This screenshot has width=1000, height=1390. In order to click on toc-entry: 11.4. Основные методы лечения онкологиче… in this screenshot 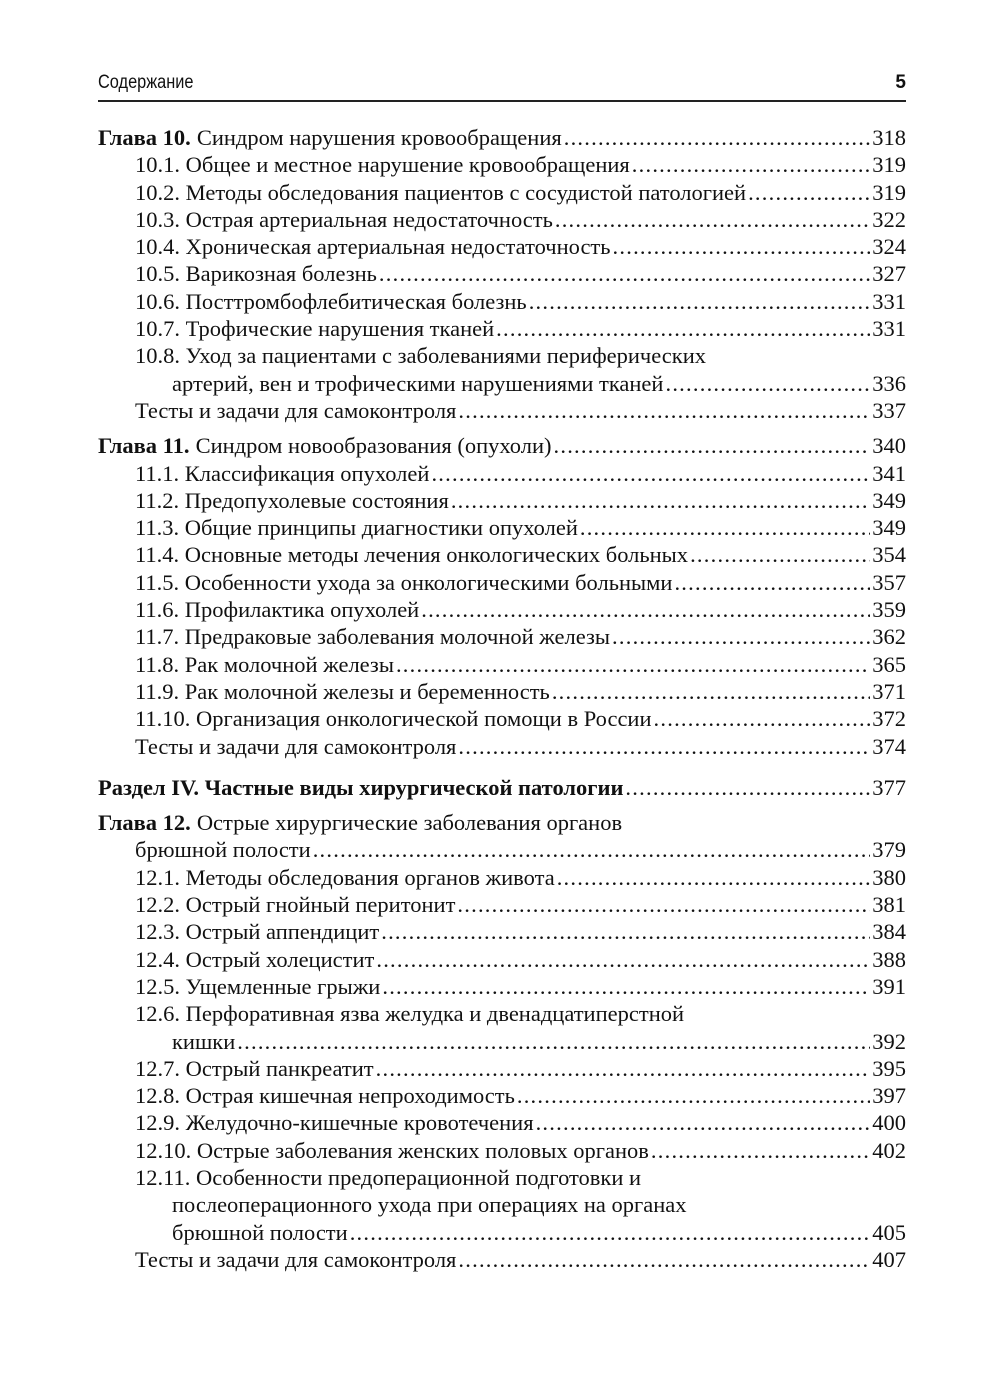, I will do `click(502, 554)`.